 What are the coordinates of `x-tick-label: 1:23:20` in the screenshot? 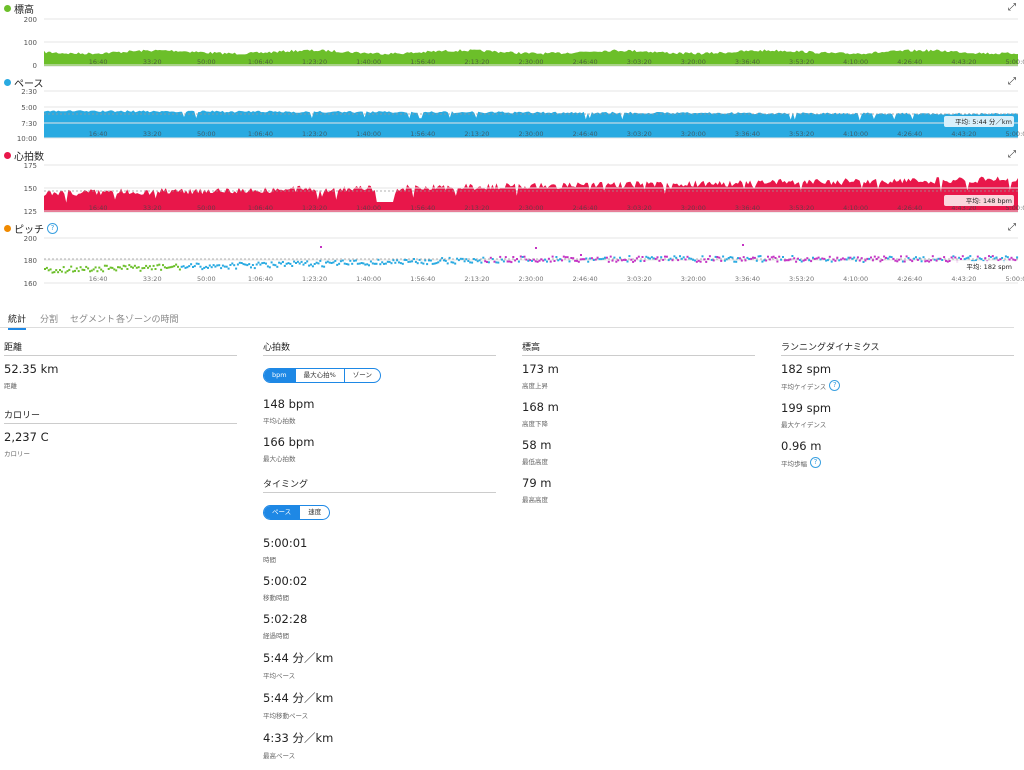 It's located at (314, 62).